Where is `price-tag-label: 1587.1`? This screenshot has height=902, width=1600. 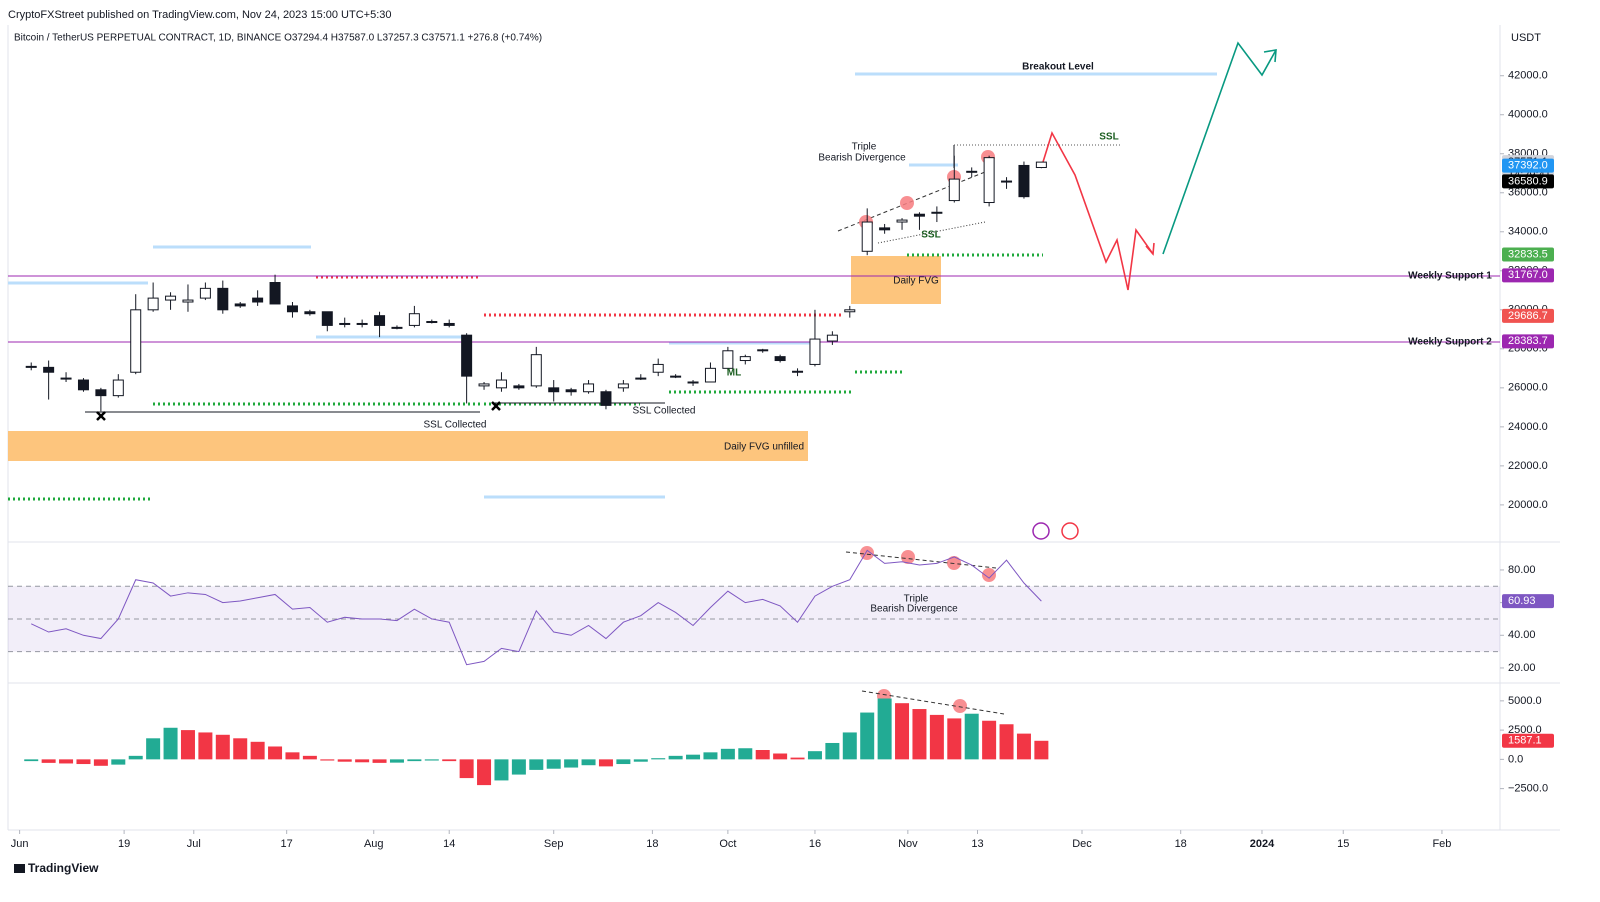 price-tag-label: 1587.1 is located at coordinates (1525, 741).